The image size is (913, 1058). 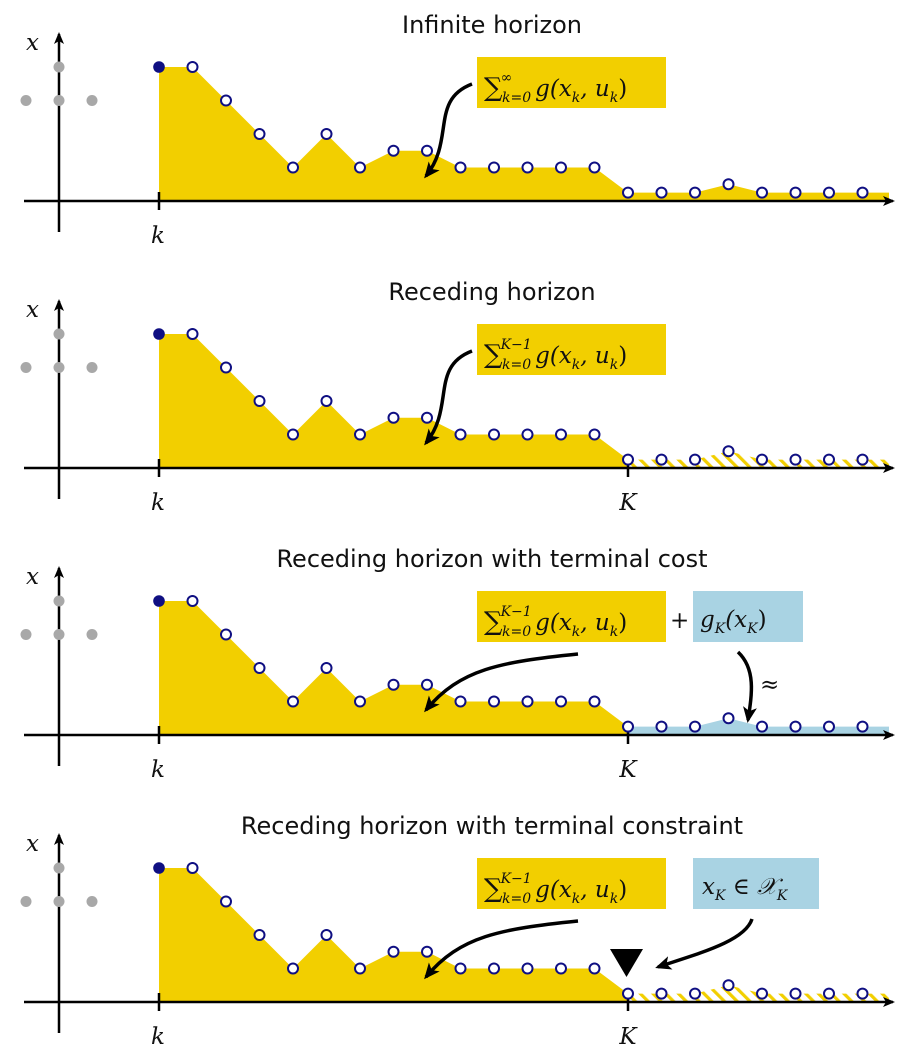 What do you see at coordinates (492, 25) in the screenshot?
I see `panel-title: Infinite horizon` at bounding box center [492, 25].